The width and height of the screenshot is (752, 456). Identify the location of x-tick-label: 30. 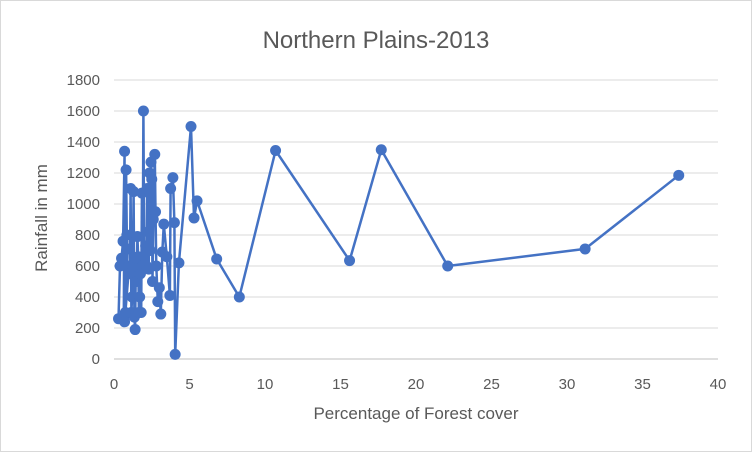
(567, 384).